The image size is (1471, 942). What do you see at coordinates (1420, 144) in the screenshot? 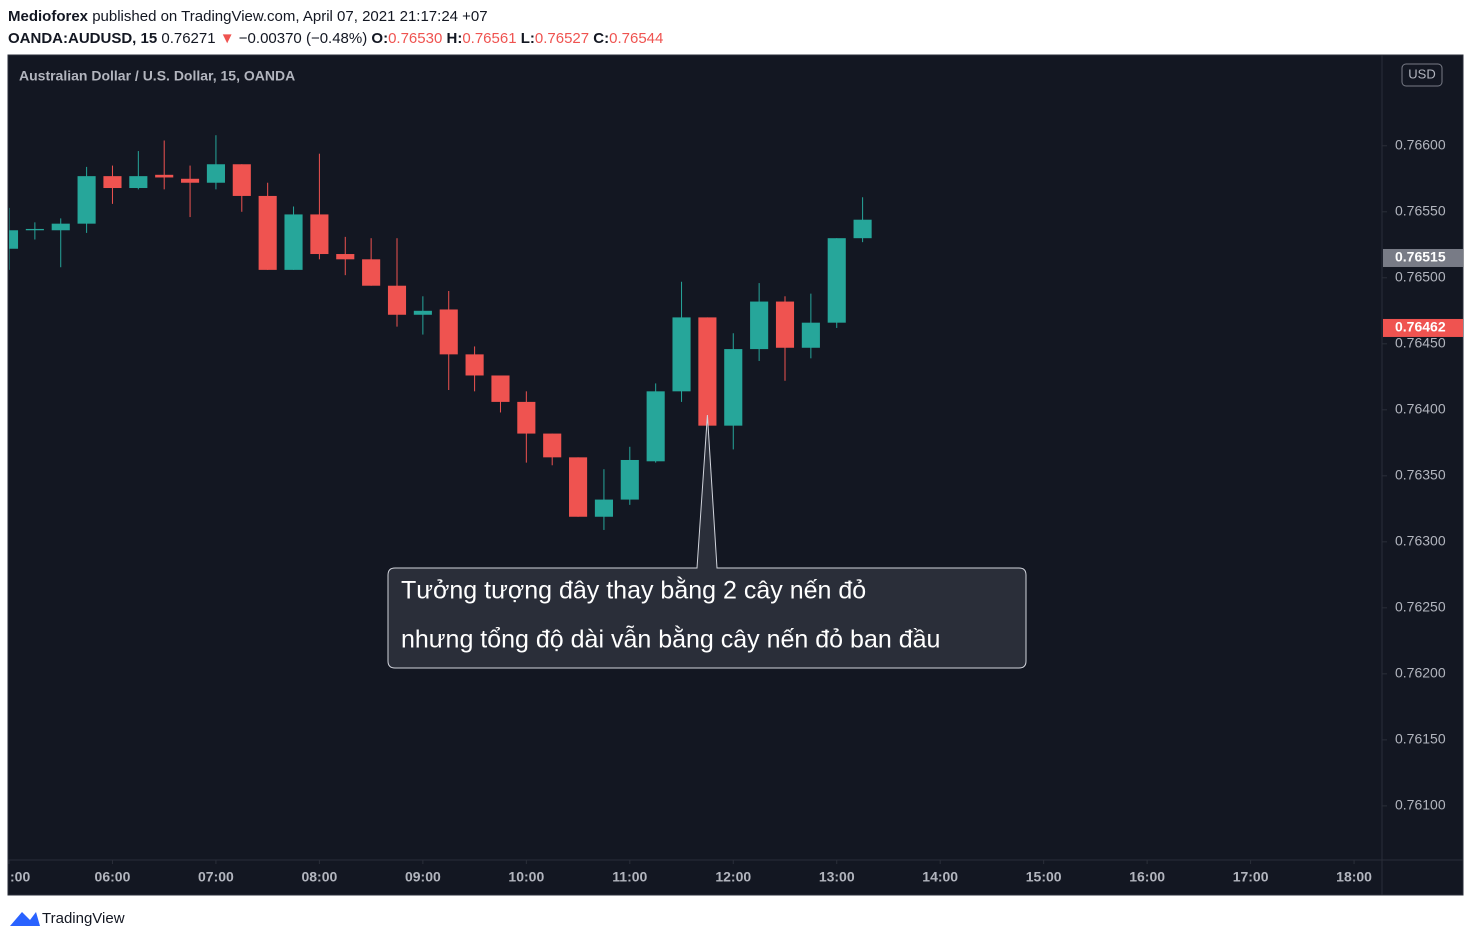
I see `y-tick-label: 0.76600` at bounding box center [1420, 144].